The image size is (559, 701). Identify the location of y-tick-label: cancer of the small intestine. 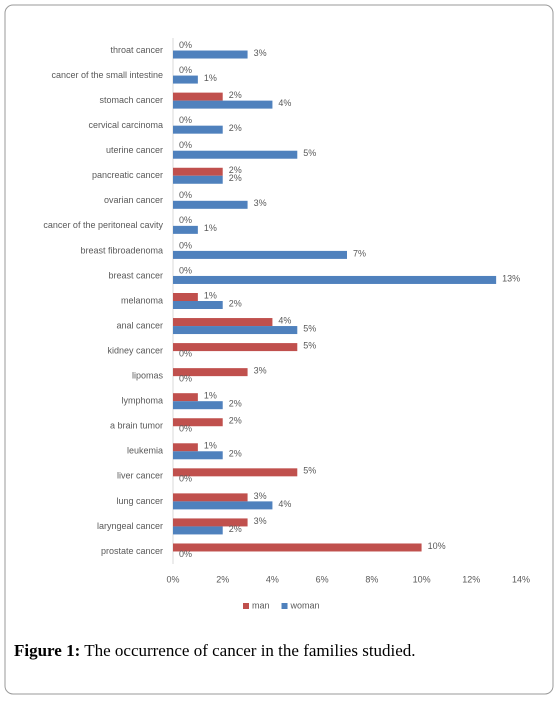
(107, 75).